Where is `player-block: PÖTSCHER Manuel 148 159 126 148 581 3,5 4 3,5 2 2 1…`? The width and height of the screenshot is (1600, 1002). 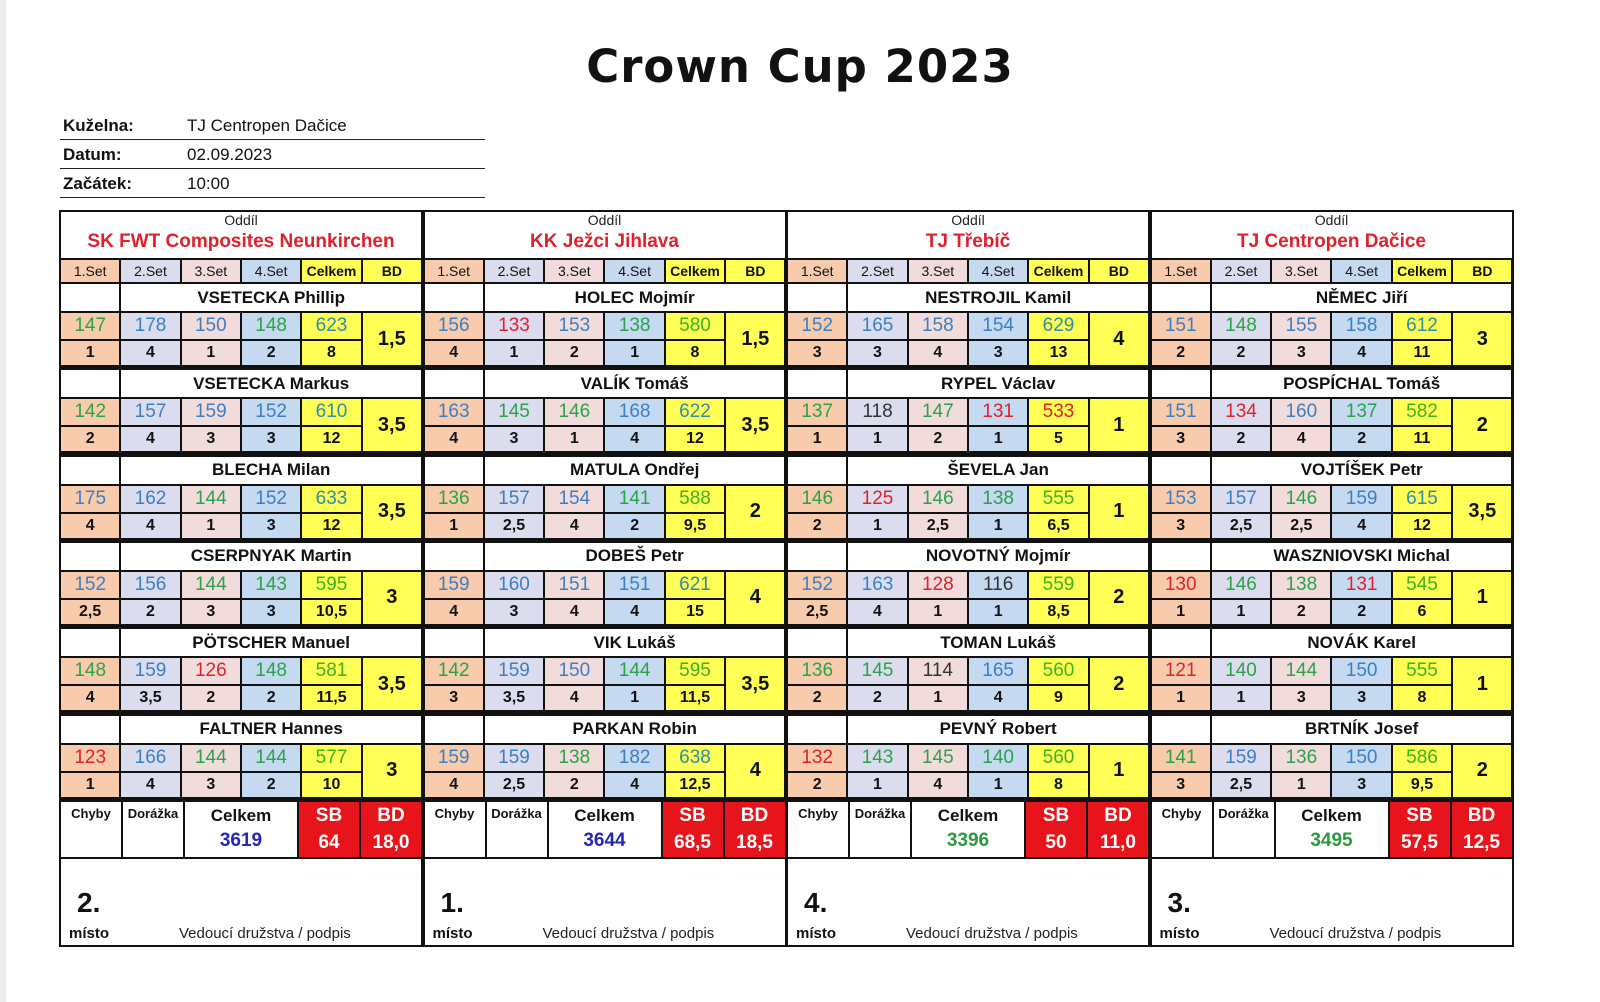 player-block: PÖTSCHER Manuel 148 159 126 148 581 3,5 4 3,5 2 2 1… is located at coordinates (241, 670).